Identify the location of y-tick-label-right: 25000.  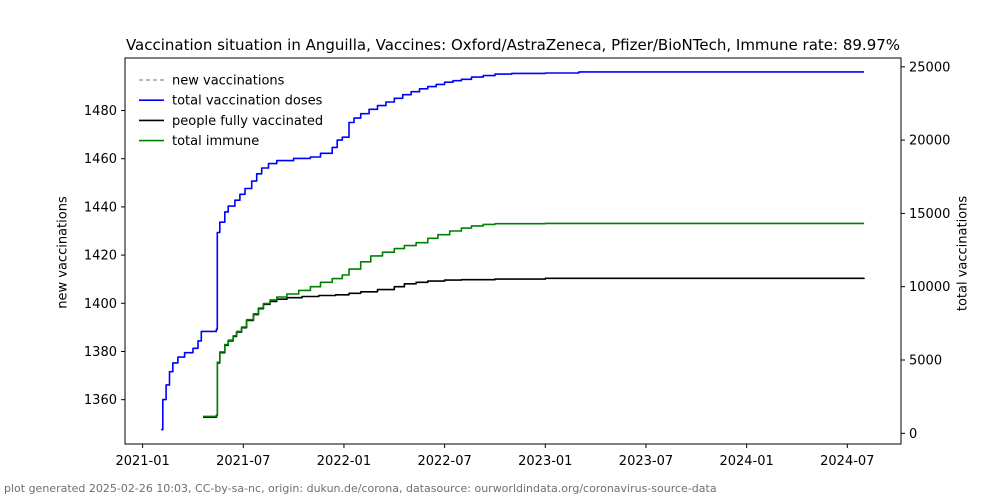
(929, 67).